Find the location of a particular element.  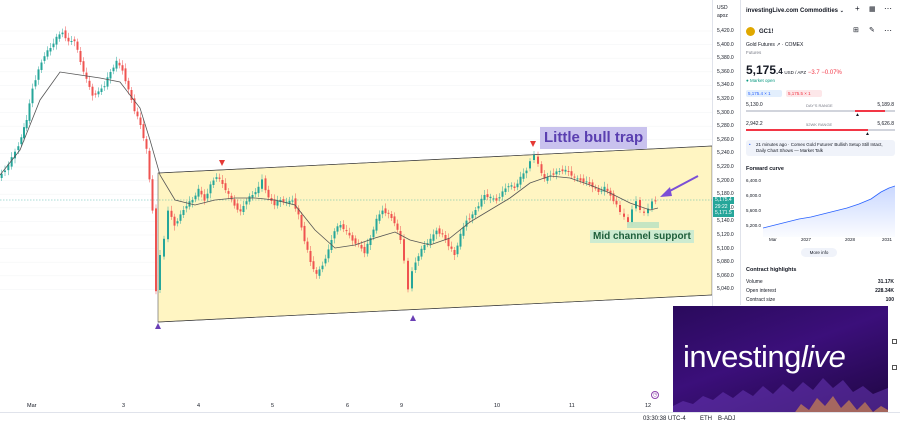

contract-highlights-title: Contract highlights is located at coordinates (771, 270).